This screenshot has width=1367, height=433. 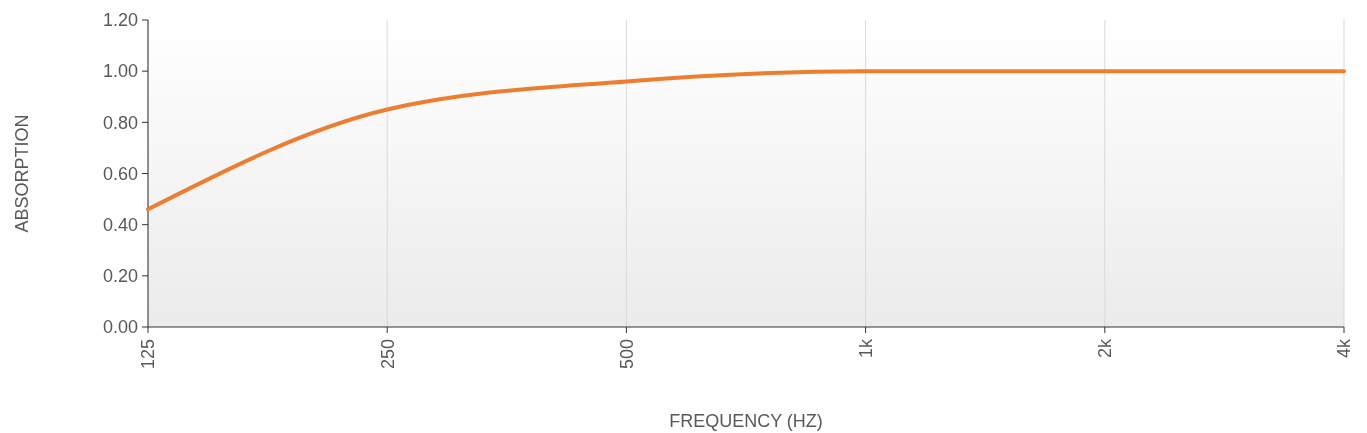 I want to click on y-tick-label: 1.00, so click(x=120, y=71).